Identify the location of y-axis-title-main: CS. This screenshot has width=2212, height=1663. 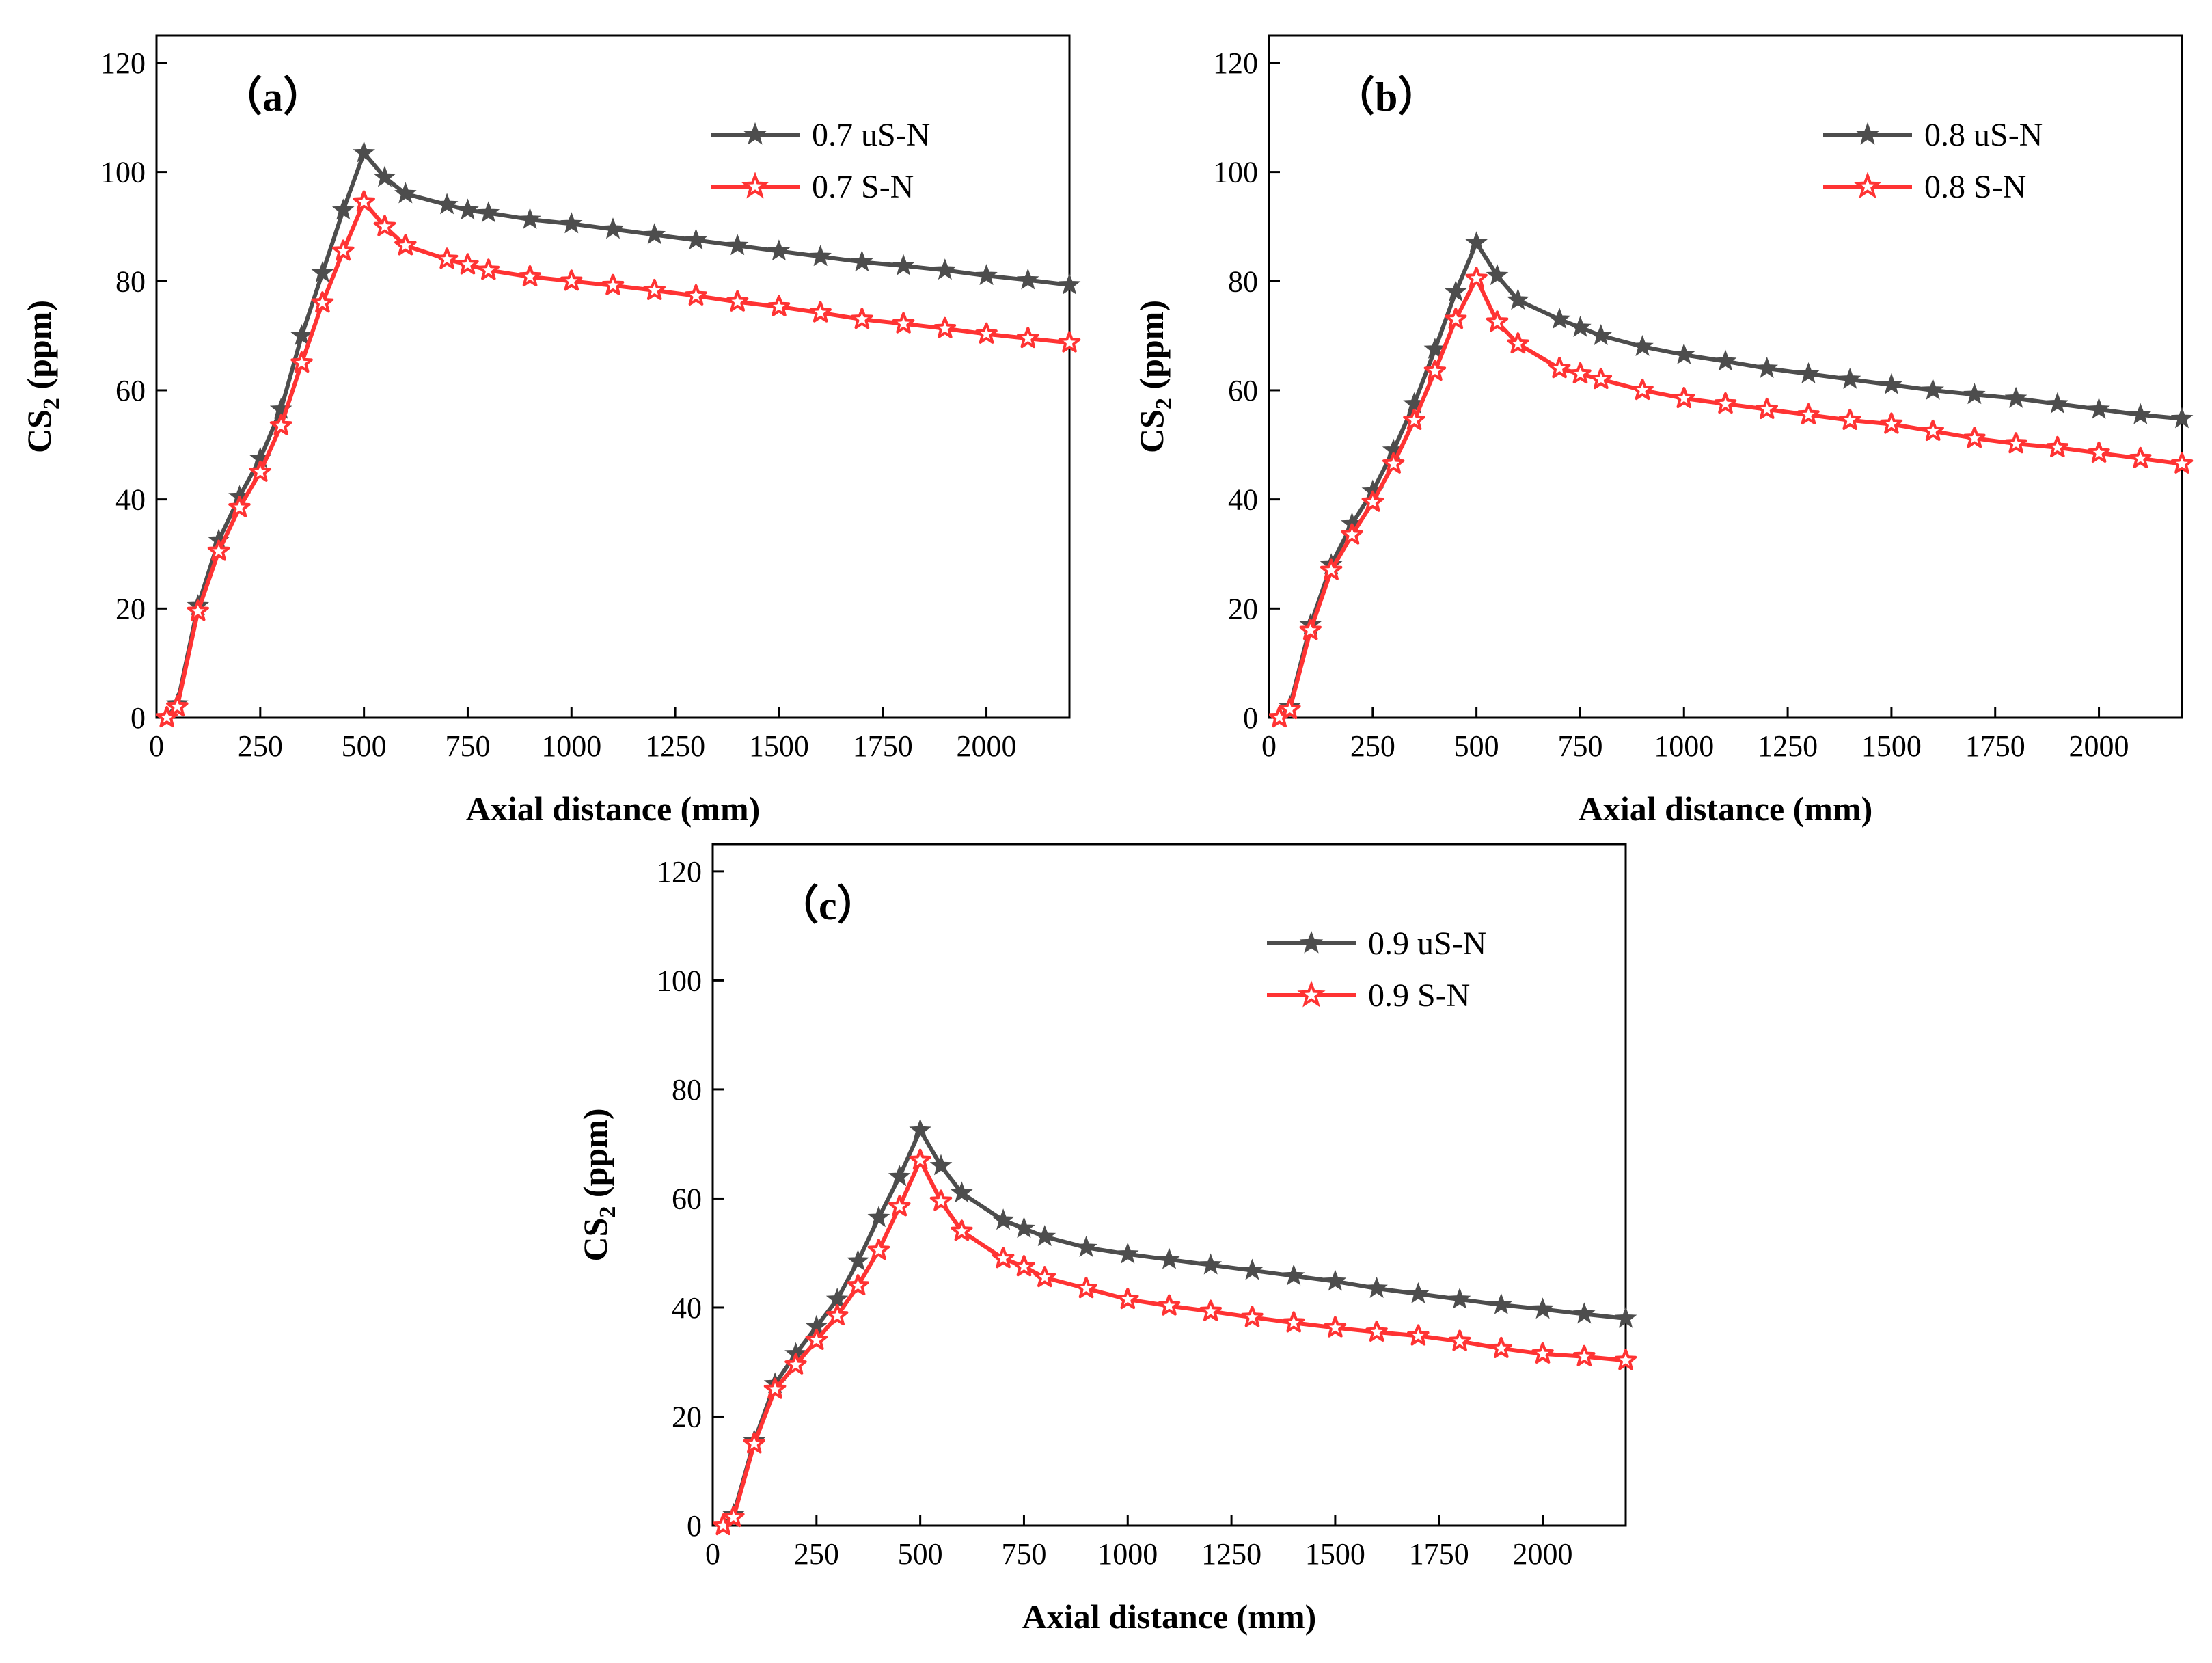
(595, 1240).